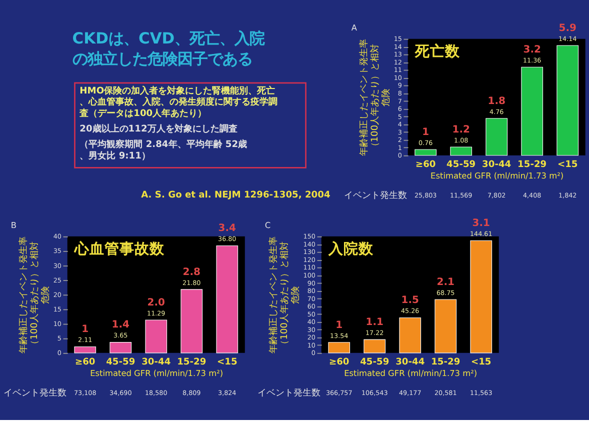  Describe the element at coordinates (497, 101) in the screenshot. I see `annotation: 1.8` at that location.